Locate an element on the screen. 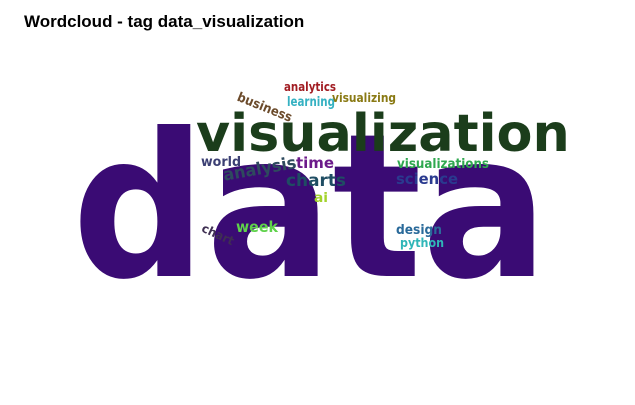 The image size is (635, 405). word-design: design is located at coordinates (419, 230).